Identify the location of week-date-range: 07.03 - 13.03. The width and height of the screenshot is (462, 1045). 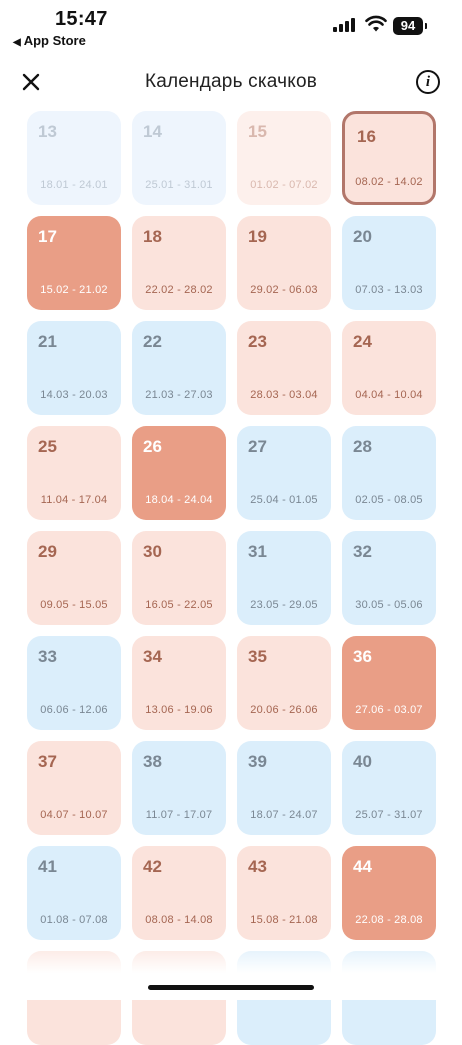
(389, 290).